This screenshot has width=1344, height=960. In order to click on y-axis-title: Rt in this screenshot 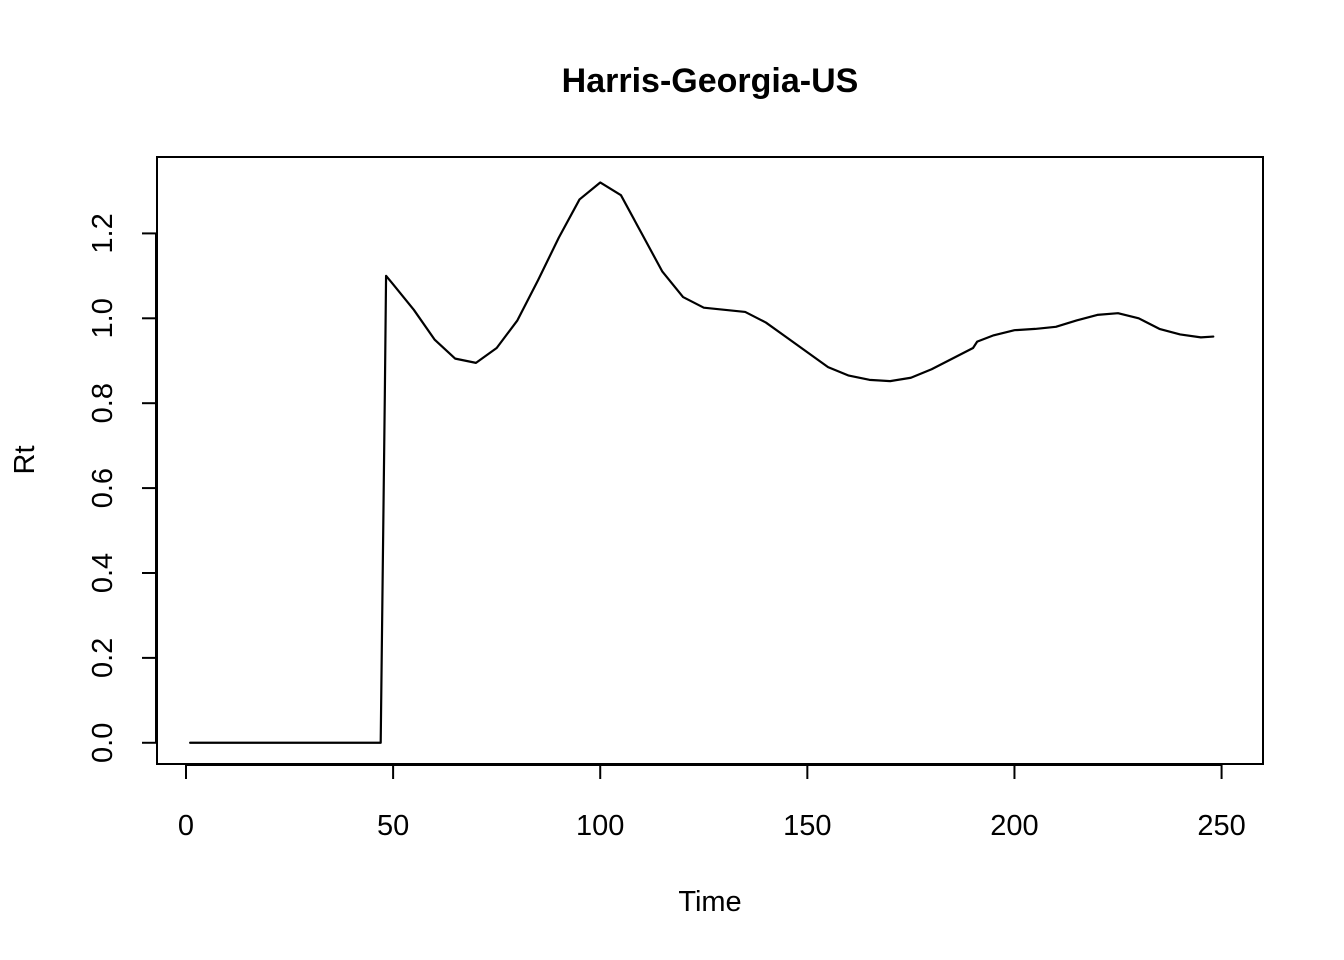, I will do `click(25, 460)`.